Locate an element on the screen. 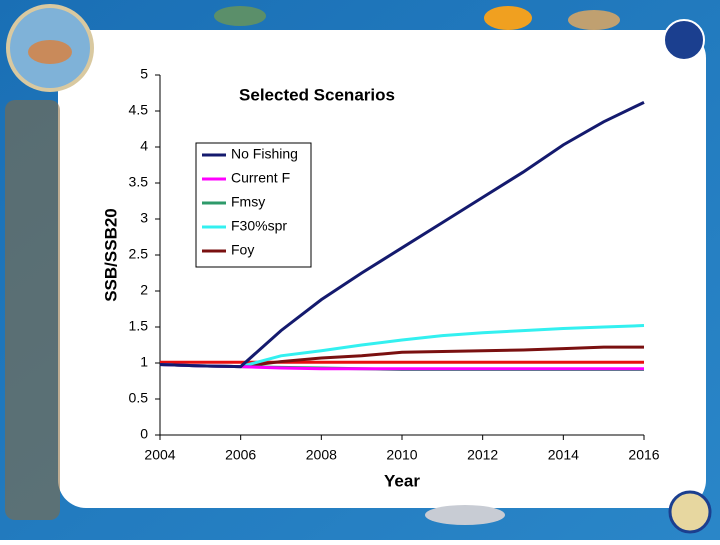 Image resolution: width=720 pixels, height=545 pixels. chart-title: Selected Scenarios is located at coordinates (317, 94).